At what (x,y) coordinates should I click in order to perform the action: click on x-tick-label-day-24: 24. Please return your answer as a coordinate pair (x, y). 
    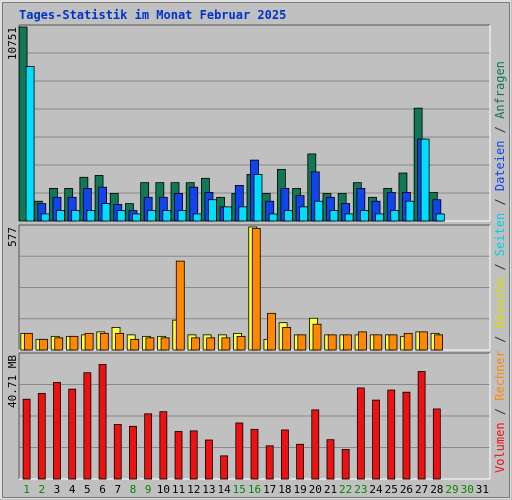
    Looking at the image, I should click on (376, 489).